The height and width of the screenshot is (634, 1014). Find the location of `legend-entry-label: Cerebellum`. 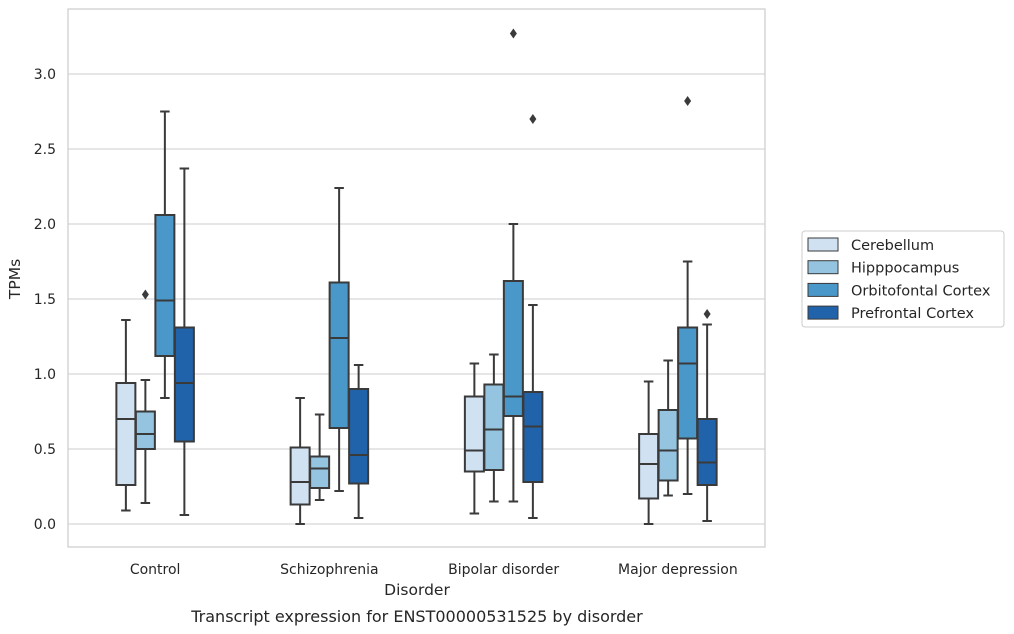

legend-entry-label: Cerebellum is located at coordinates (892, 246).